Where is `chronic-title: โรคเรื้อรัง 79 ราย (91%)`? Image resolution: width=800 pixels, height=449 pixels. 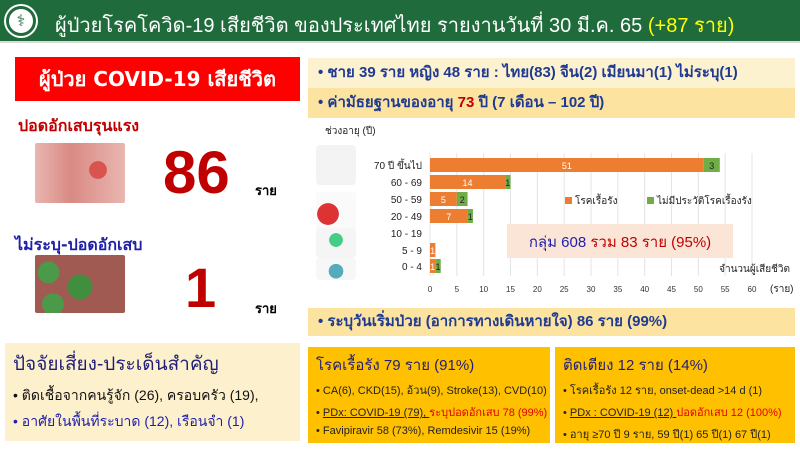 chronic-title: โรคเรื้อรัง 79 ราย (91%) is located at coordinates (395, 365).